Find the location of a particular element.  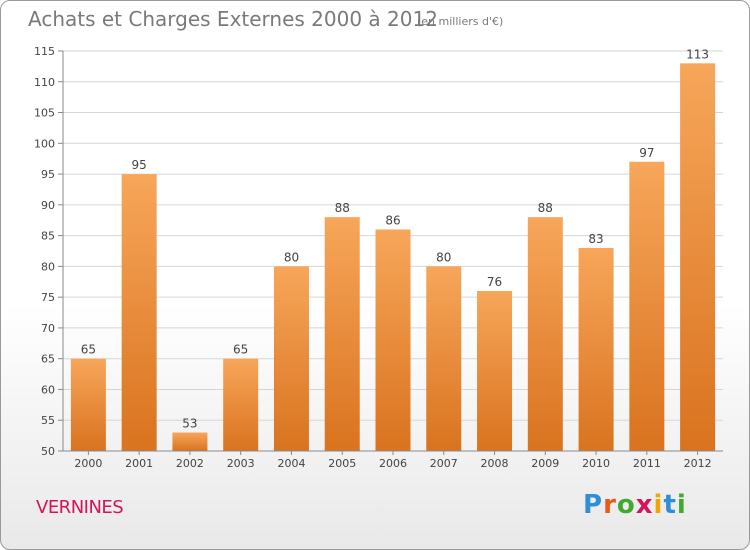

y-tick-label: 95 is located at coordinates (48, 174).